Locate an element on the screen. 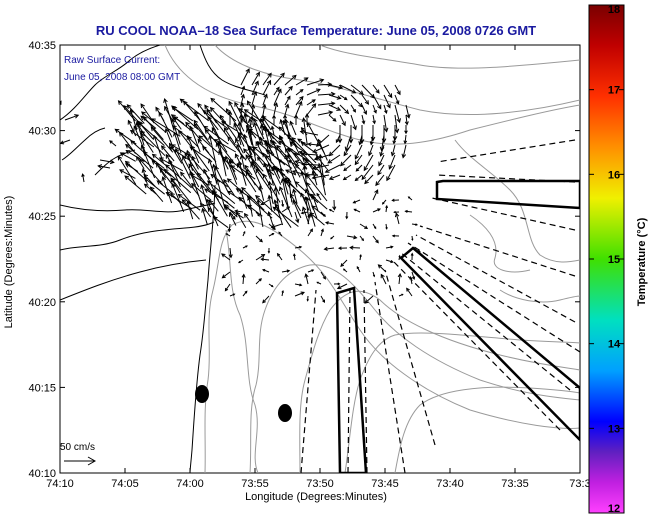 The width and height of the screenshot is (651, 519). y-tick-label: 40:20 is located at coordinates (42, 303).